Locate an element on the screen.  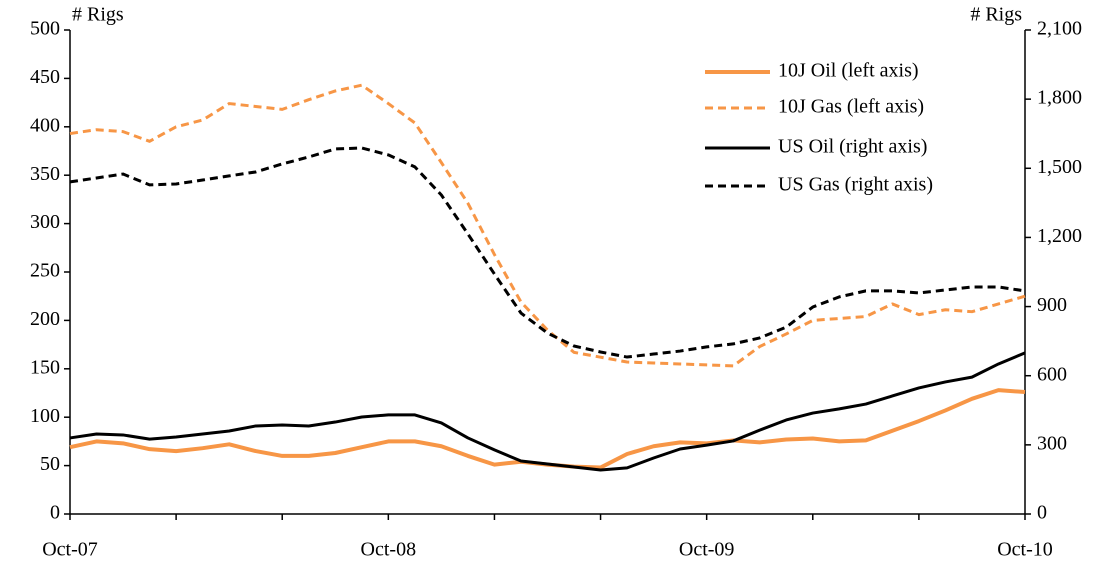
y2-tick-label: 1,500 is located at coordinates (1059, 167).